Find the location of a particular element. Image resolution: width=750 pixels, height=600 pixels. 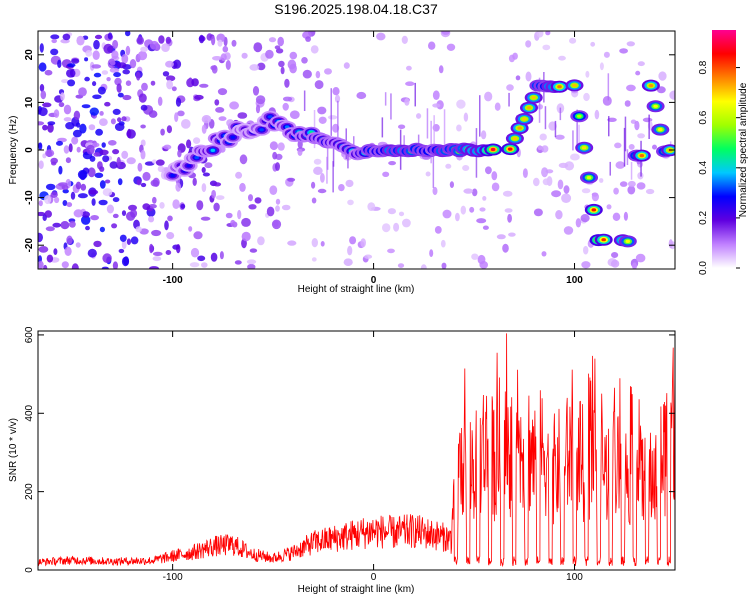

colorbar-tick-label: 0.8 is located at coordinates (703, 67).